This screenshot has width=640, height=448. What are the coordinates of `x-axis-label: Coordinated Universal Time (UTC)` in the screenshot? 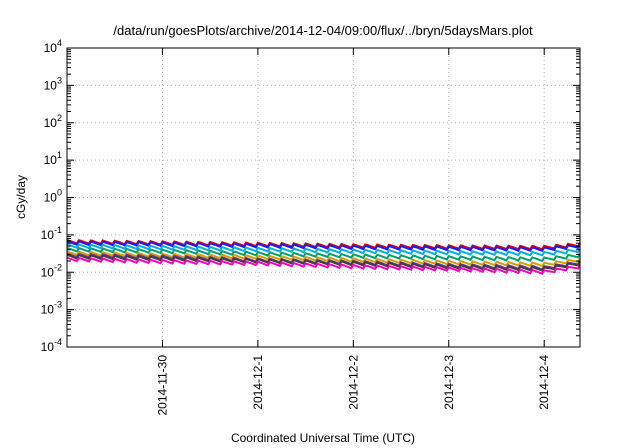 It's located at (323, 438).